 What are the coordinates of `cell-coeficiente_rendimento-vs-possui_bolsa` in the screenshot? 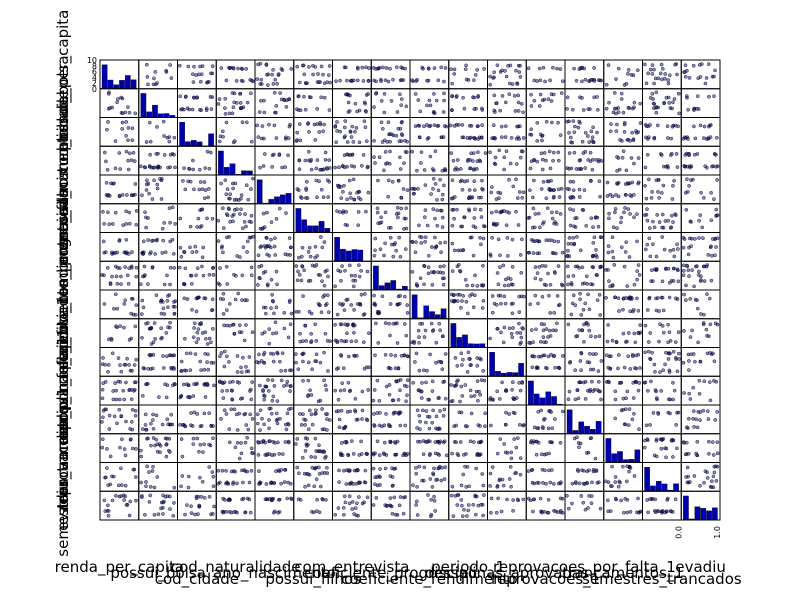 It's located at (158, 304).